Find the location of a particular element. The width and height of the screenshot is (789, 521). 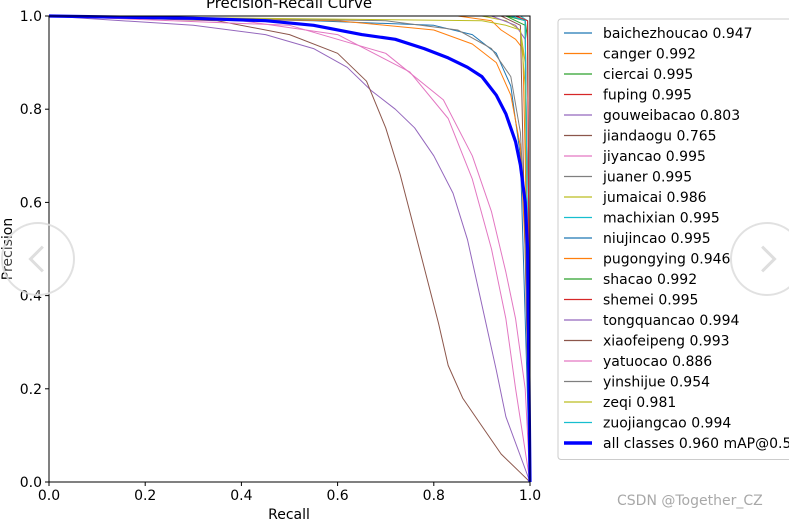

legend-entry: baichezhoucao 0.947 is located at coordinates (678, 34).